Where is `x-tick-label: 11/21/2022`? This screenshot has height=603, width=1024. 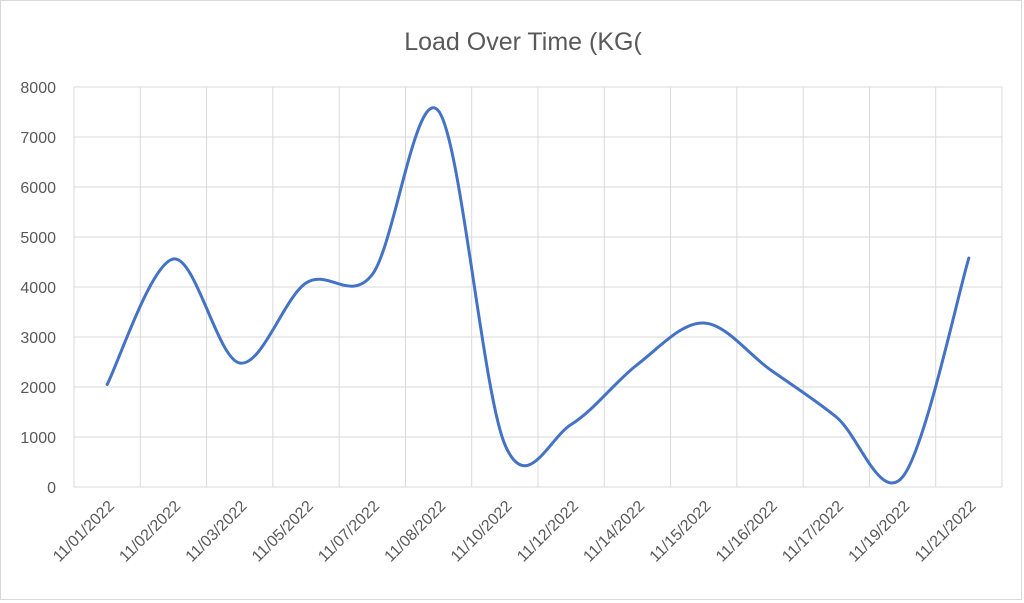
x-tick-label: 11/21/2022 is located at coordinates (946, 532).